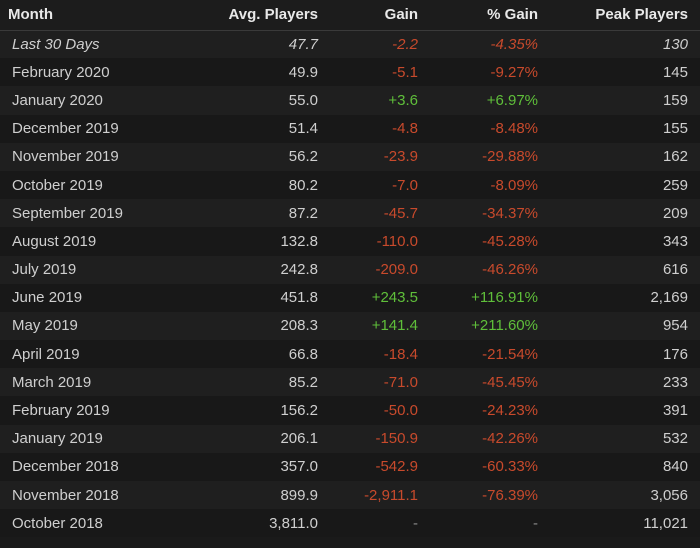 This screenshot has width=700, height=548. Describe the element at coordinates (350, 326) in the screenshot. I see `table-row: May 2019 208.3 +141.4 +211.60% 954` at that location.